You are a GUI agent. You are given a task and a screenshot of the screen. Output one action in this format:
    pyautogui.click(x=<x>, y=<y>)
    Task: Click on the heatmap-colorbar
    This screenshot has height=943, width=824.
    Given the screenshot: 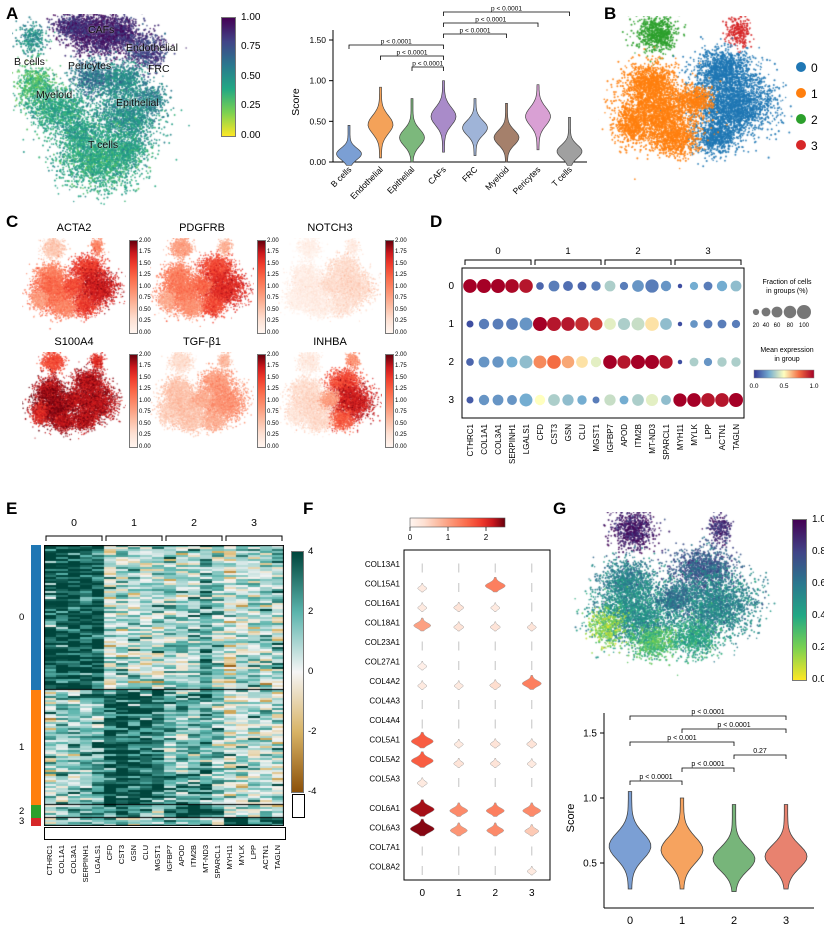 What is the action you would take?
    pyautogui.click(x=297, y=672)
    